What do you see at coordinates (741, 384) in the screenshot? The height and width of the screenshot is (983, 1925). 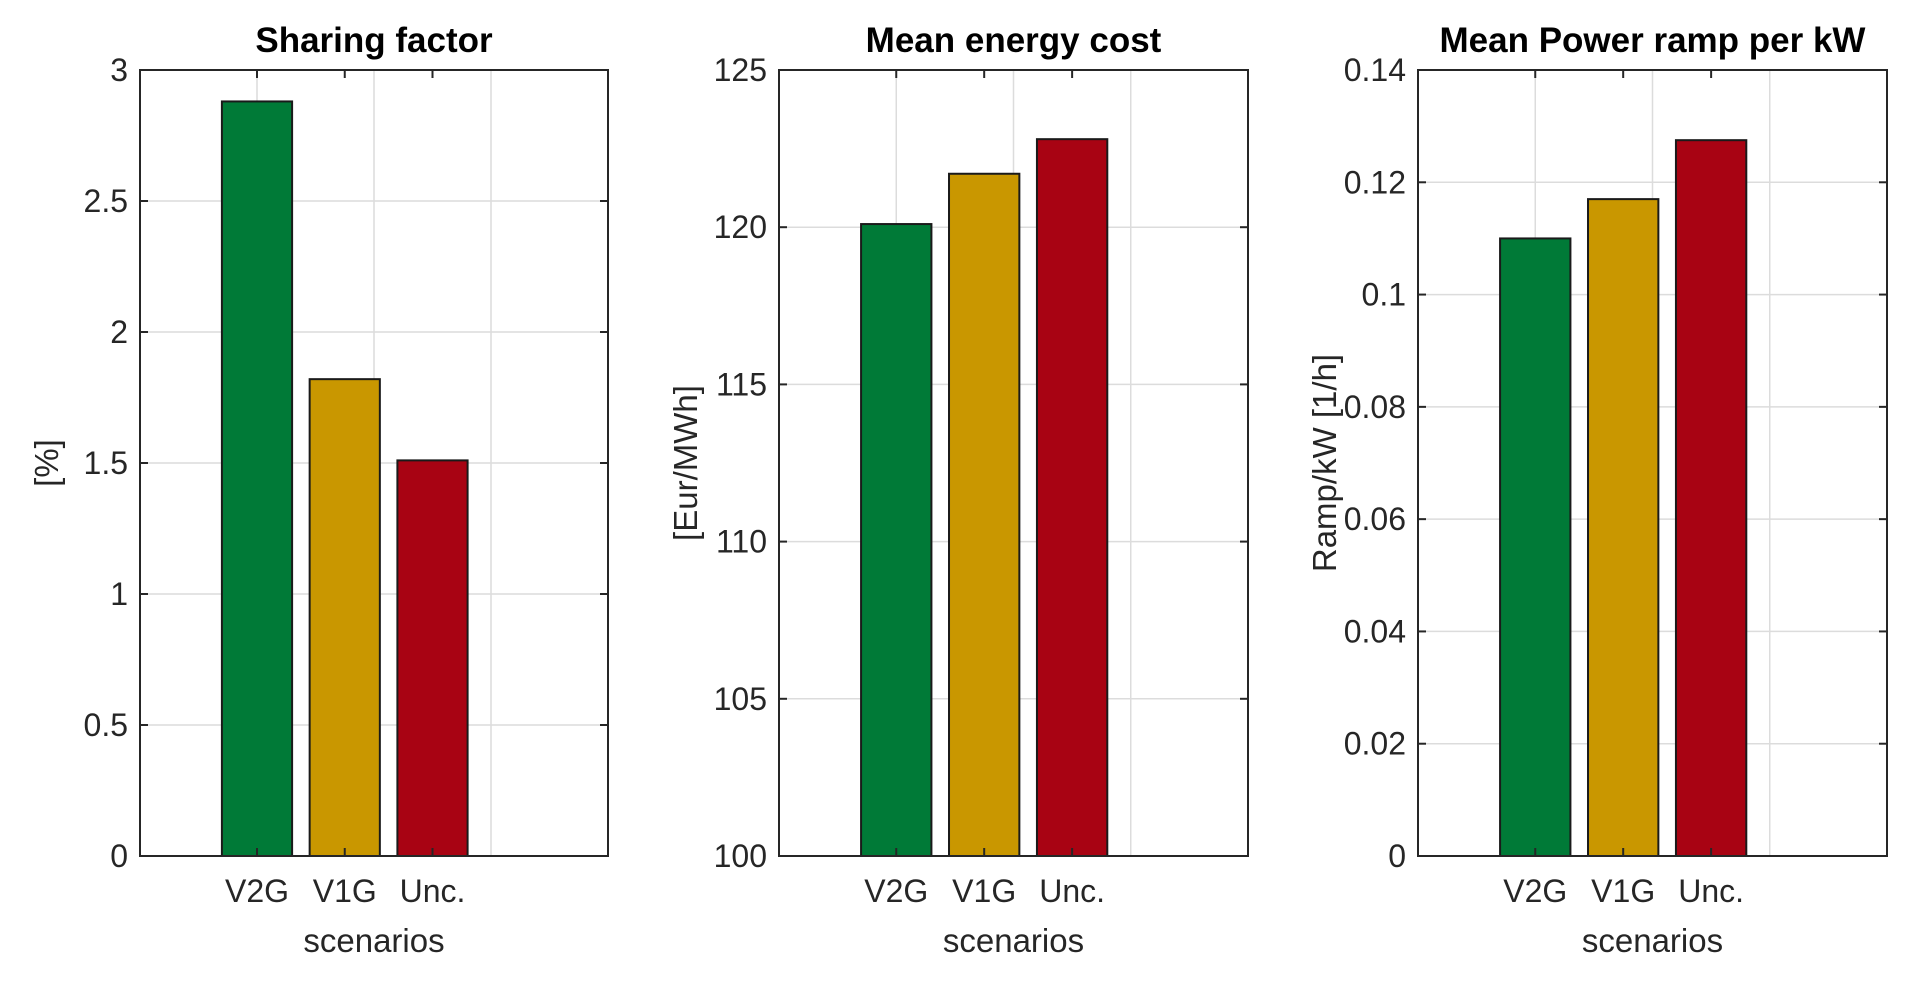 I see `y-tick-label: 115` at bounding box center [741, 384].